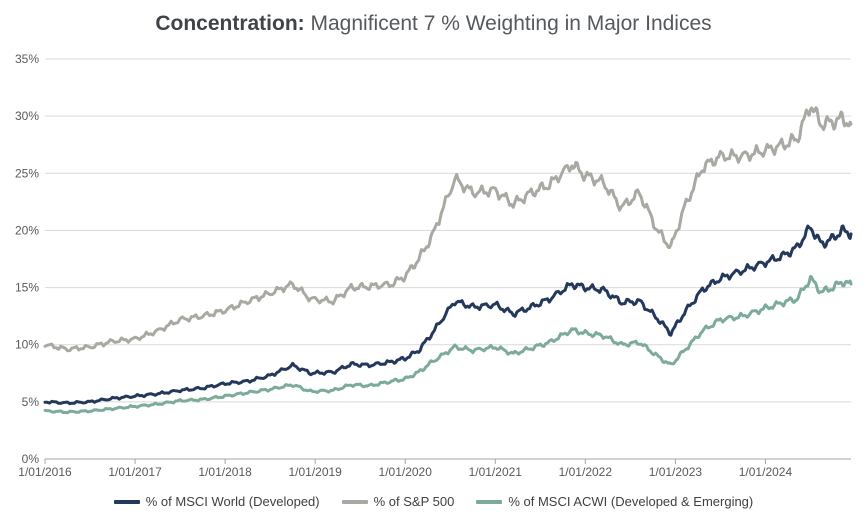 The height and width of the screenshot is (531, 867). I want to click on x-tick-label: 1/01/2017, so click(135, 472).